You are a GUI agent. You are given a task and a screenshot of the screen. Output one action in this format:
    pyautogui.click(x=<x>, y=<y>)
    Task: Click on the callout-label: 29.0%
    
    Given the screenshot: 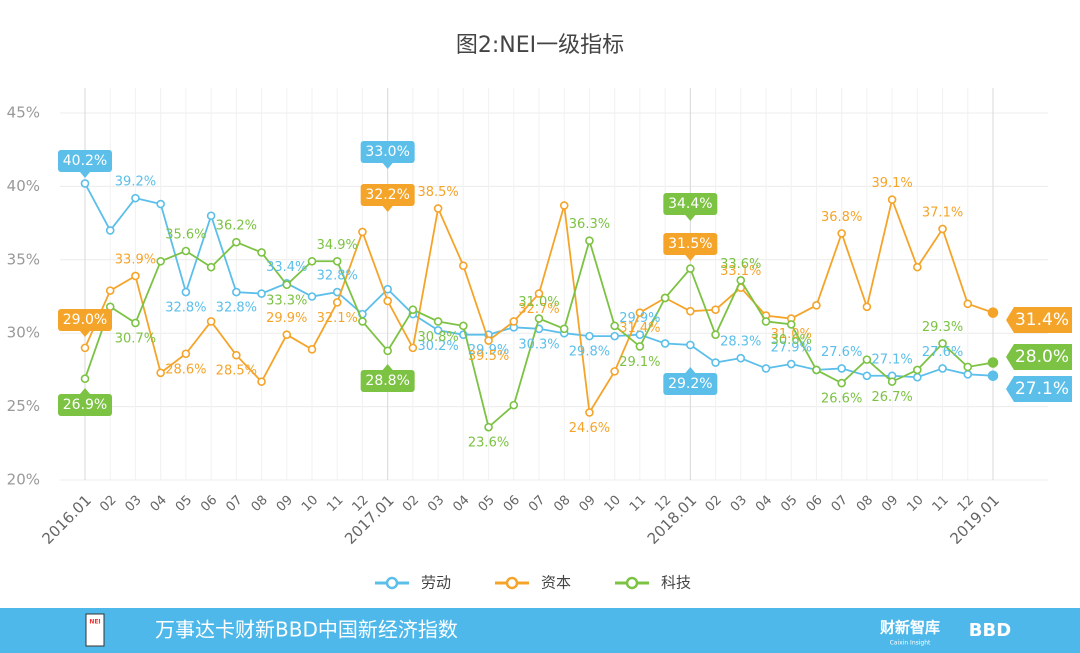 What is the action you would take?
    pyautogui.click(x=85, y=320)
    